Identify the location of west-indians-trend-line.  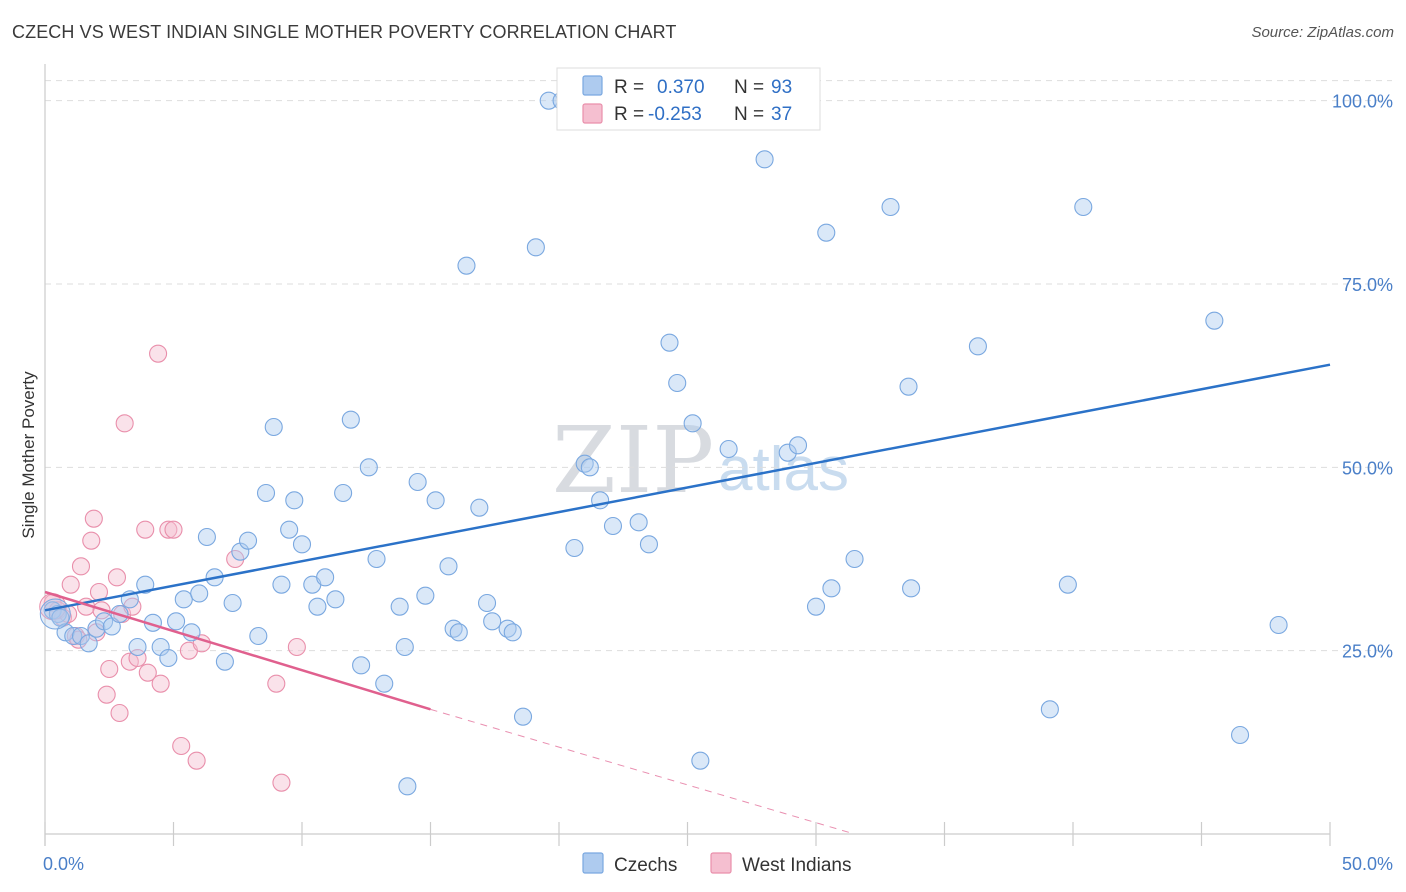
(237, 650).